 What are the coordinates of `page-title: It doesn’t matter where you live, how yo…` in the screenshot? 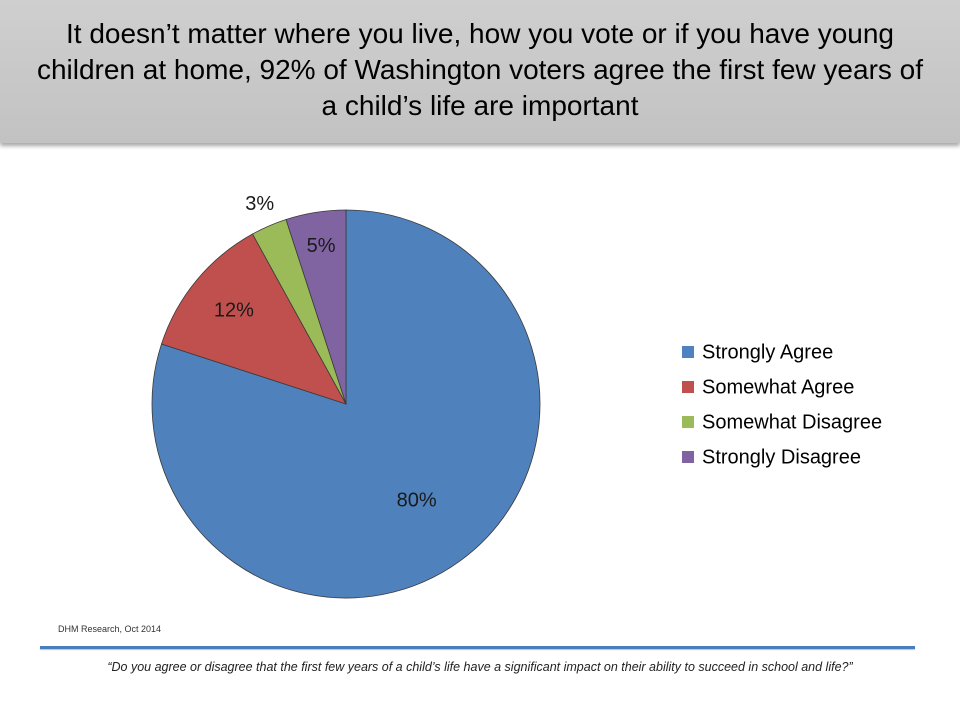 It's located at (480, 69).